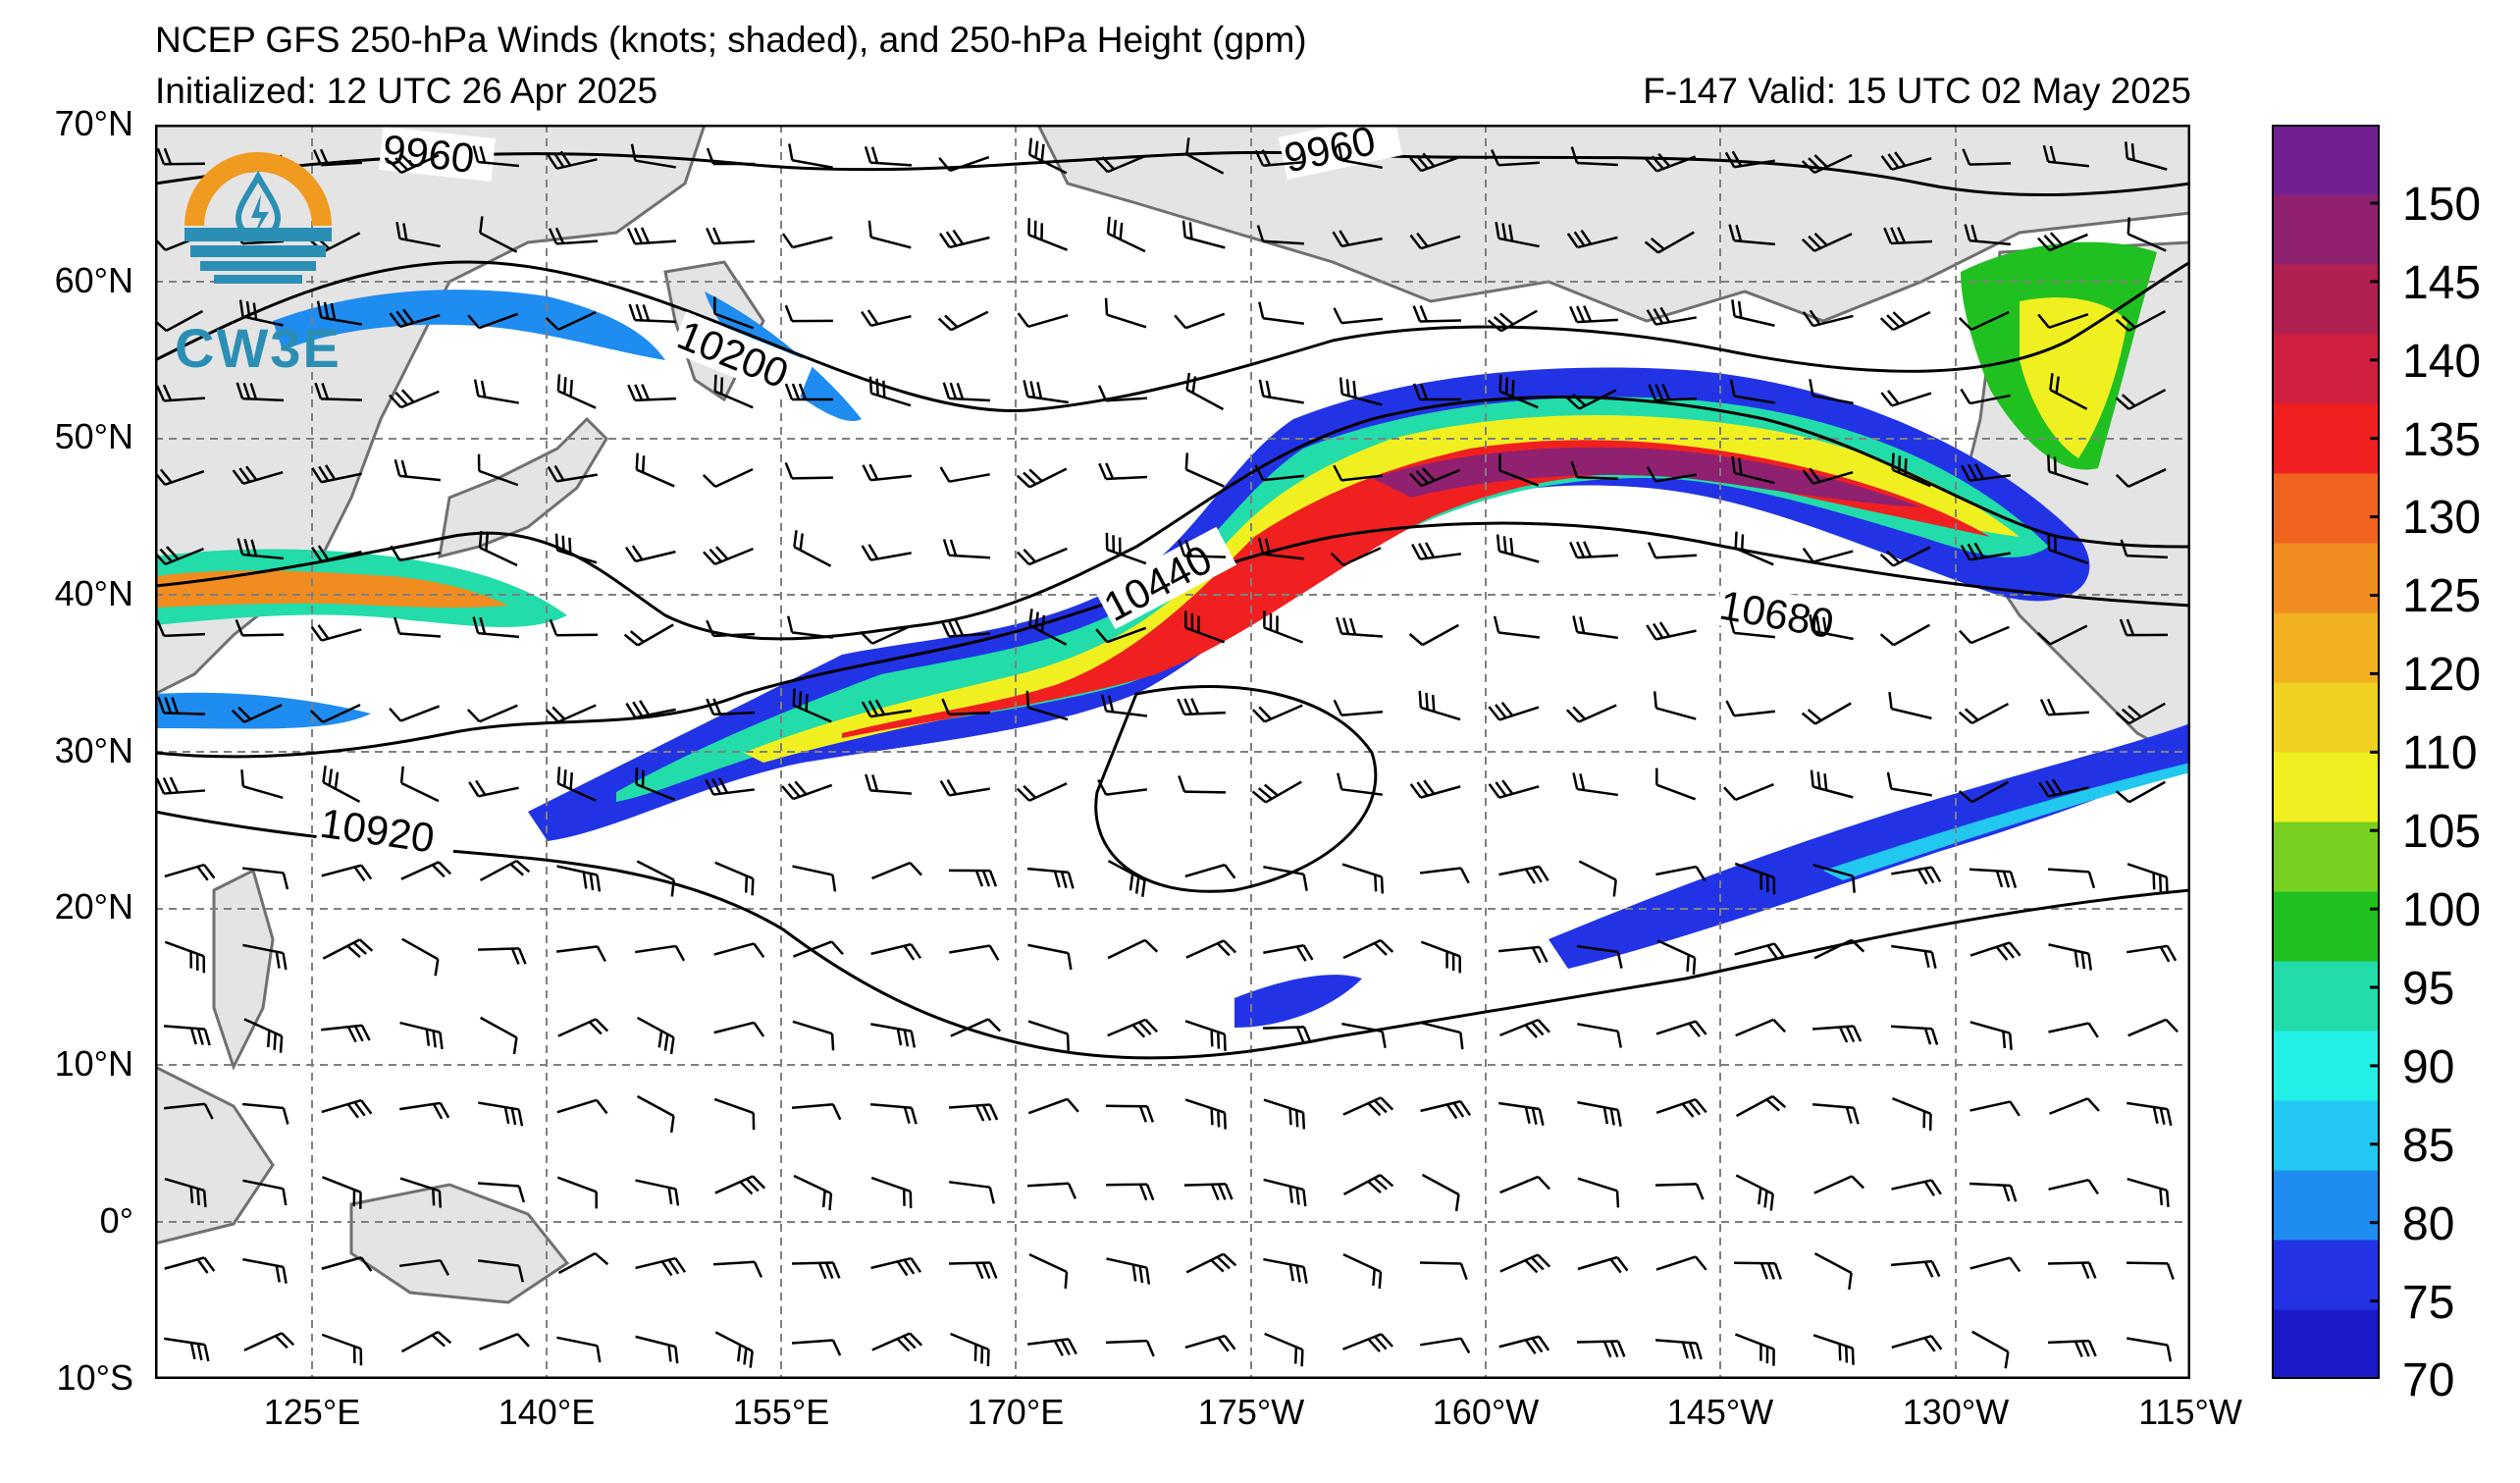 This screenshot has width=2520, height=1483. What do you see at coordinates (258, 205) in the screenshot?
I see `water-drop-logo-icon` at bounding box center [258, 205].